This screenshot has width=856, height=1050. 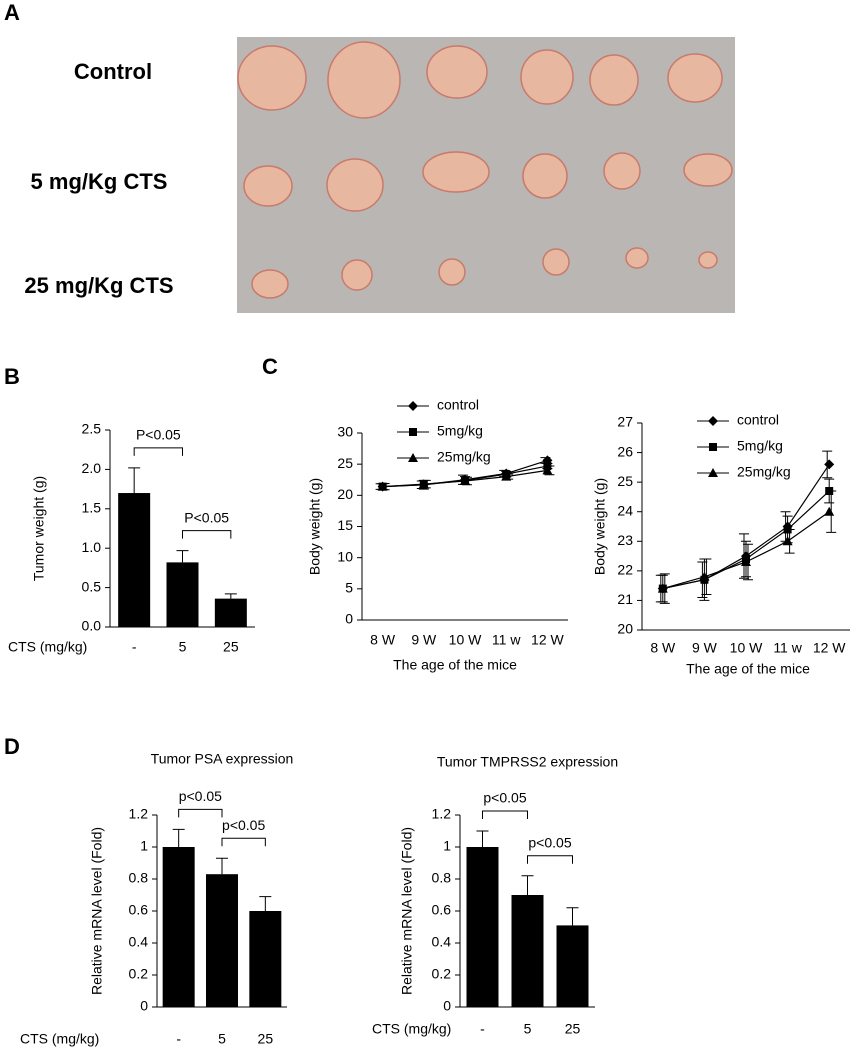 What do you see at coordinates (625, 599) in the screenshot?
I see `y-tick-label: 21` at bounding box center [625, 599].